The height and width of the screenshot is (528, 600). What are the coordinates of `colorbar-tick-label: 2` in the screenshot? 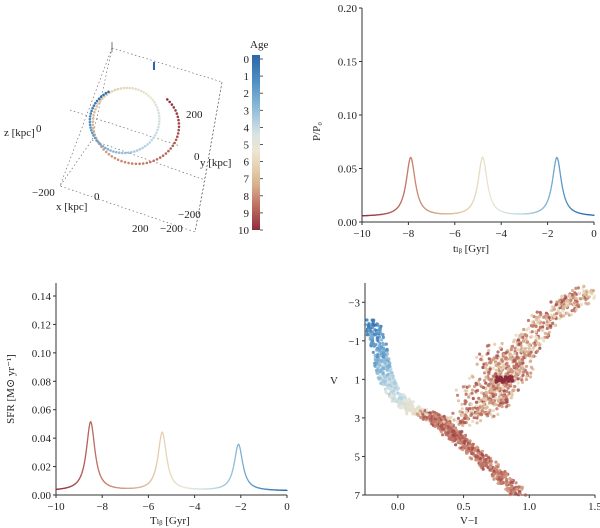 It's located at (247, 94).